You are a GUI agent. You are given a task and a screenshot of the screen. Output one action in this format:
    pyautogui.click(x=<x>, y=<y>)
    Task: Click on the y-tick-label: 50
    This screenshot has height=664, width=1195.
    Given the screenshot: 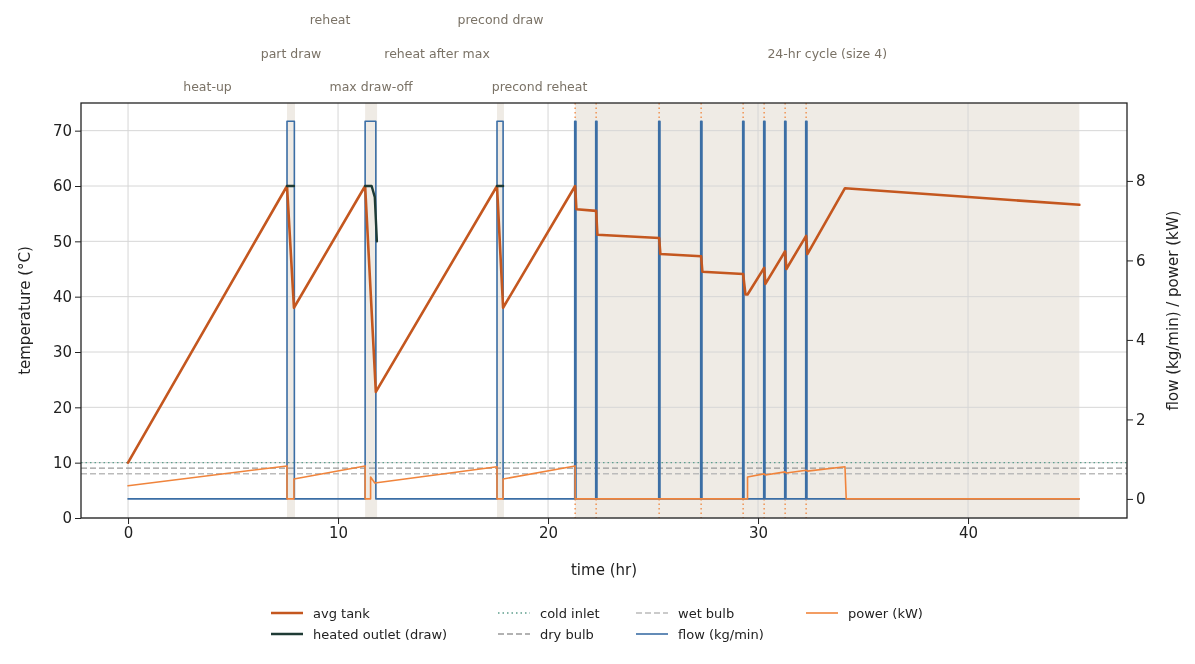 What is the action you would take?
    pyautogui.click(x=62, y=241)
    